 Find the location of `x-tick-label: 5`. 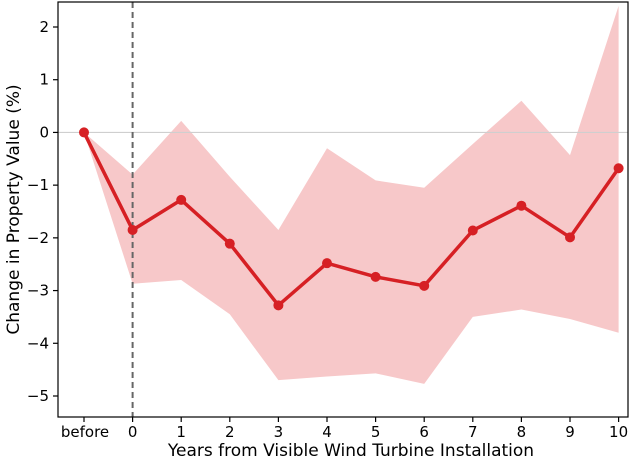

x-tick-label: 5 is located at coordinates (376, 432).